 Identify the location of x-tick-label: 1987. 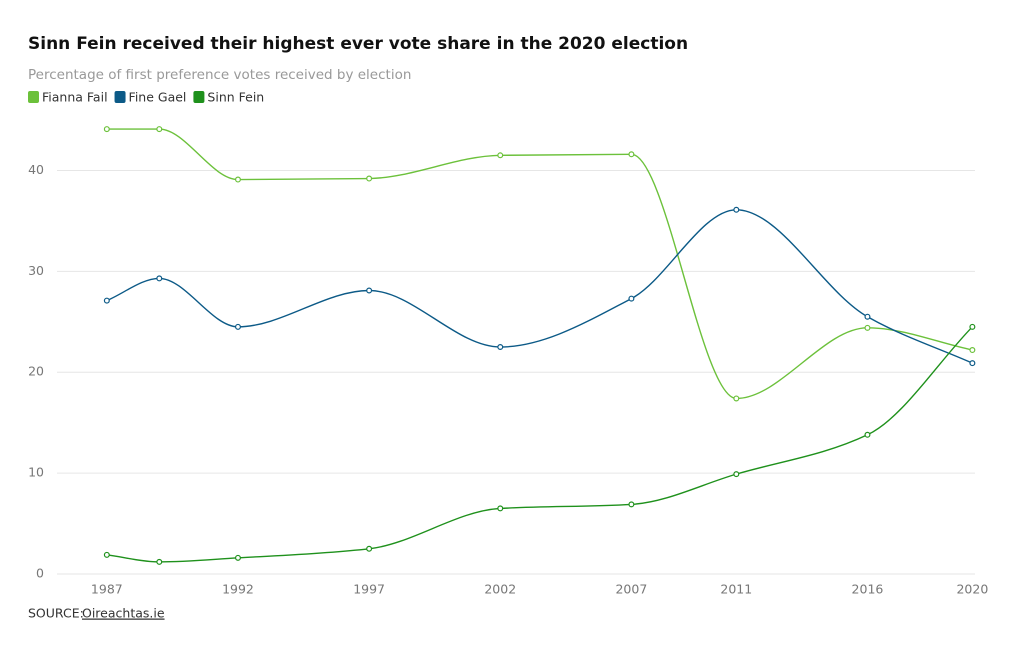
(107, 589).